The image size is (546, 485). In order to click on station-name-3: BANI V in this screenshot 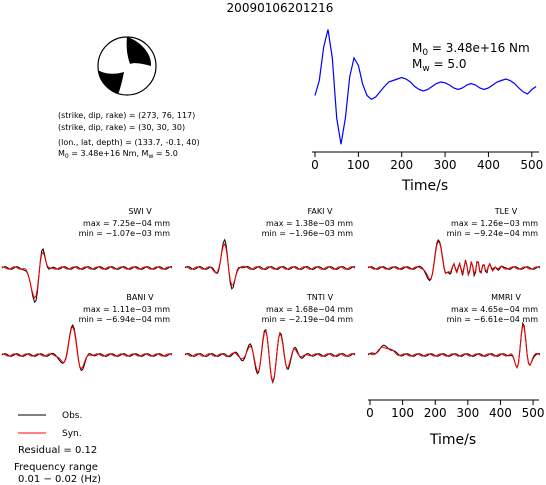, I will do `click(140, 297)`.